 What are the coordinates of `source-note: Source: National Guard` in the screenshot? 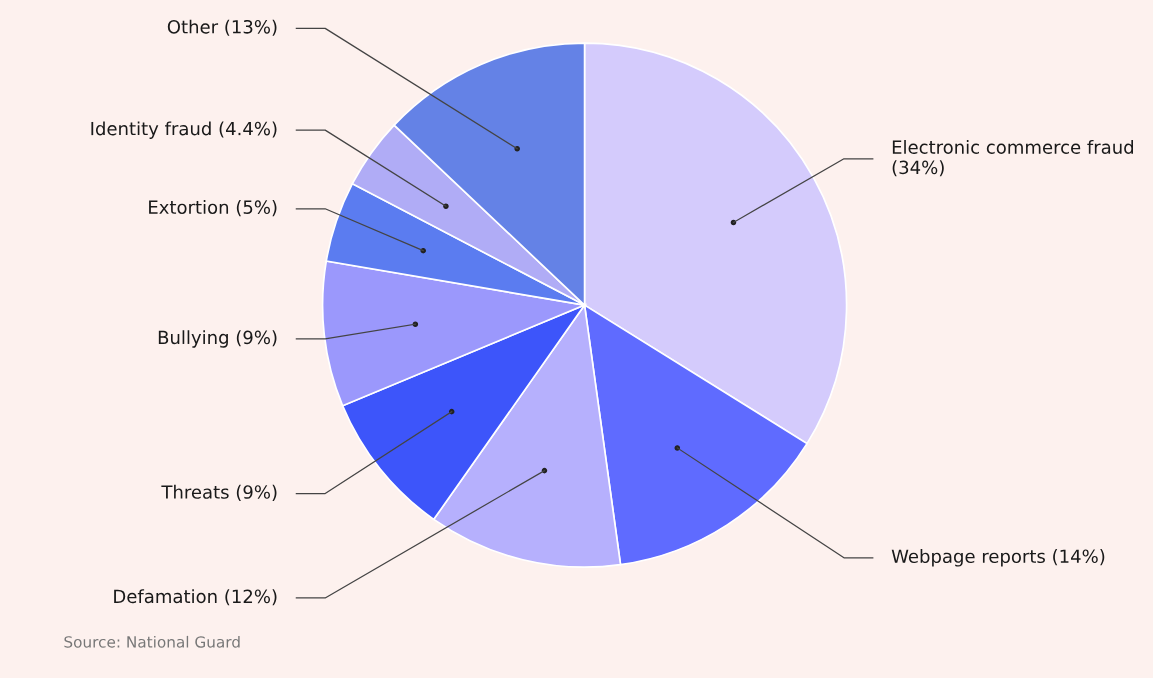 It's located at (152, 641).